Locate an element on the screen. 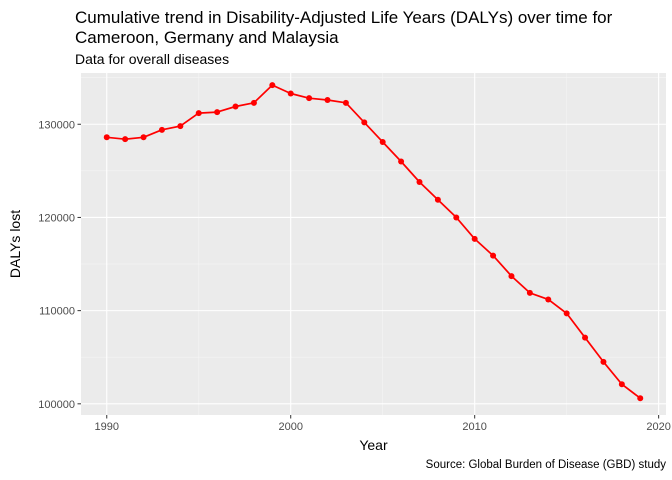 This screenshot has height=480, width=672. chart-subtitle: Data for overall diseases is located at coordinates (152, 59).